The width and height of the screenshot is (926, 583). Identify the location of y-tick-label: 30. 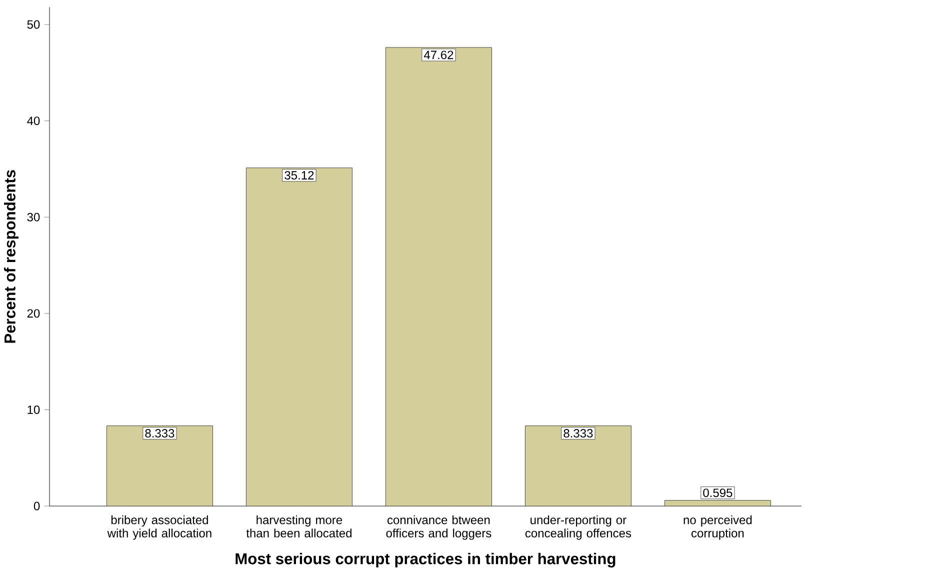
(33, 217).